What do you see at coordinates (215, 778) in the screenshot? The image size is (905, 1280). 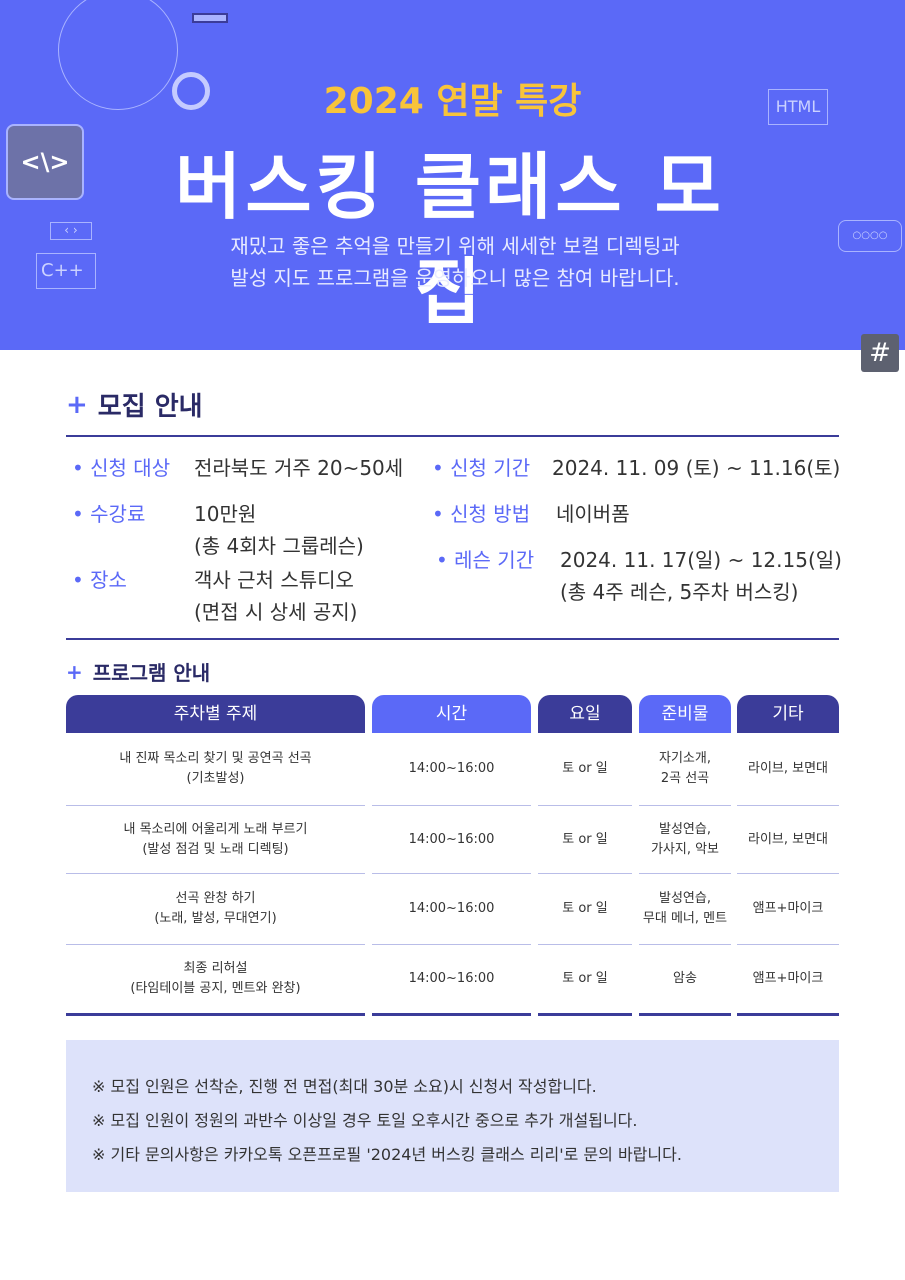 I see `cell-text: (기초발성)` at bounding box center [215, 778].